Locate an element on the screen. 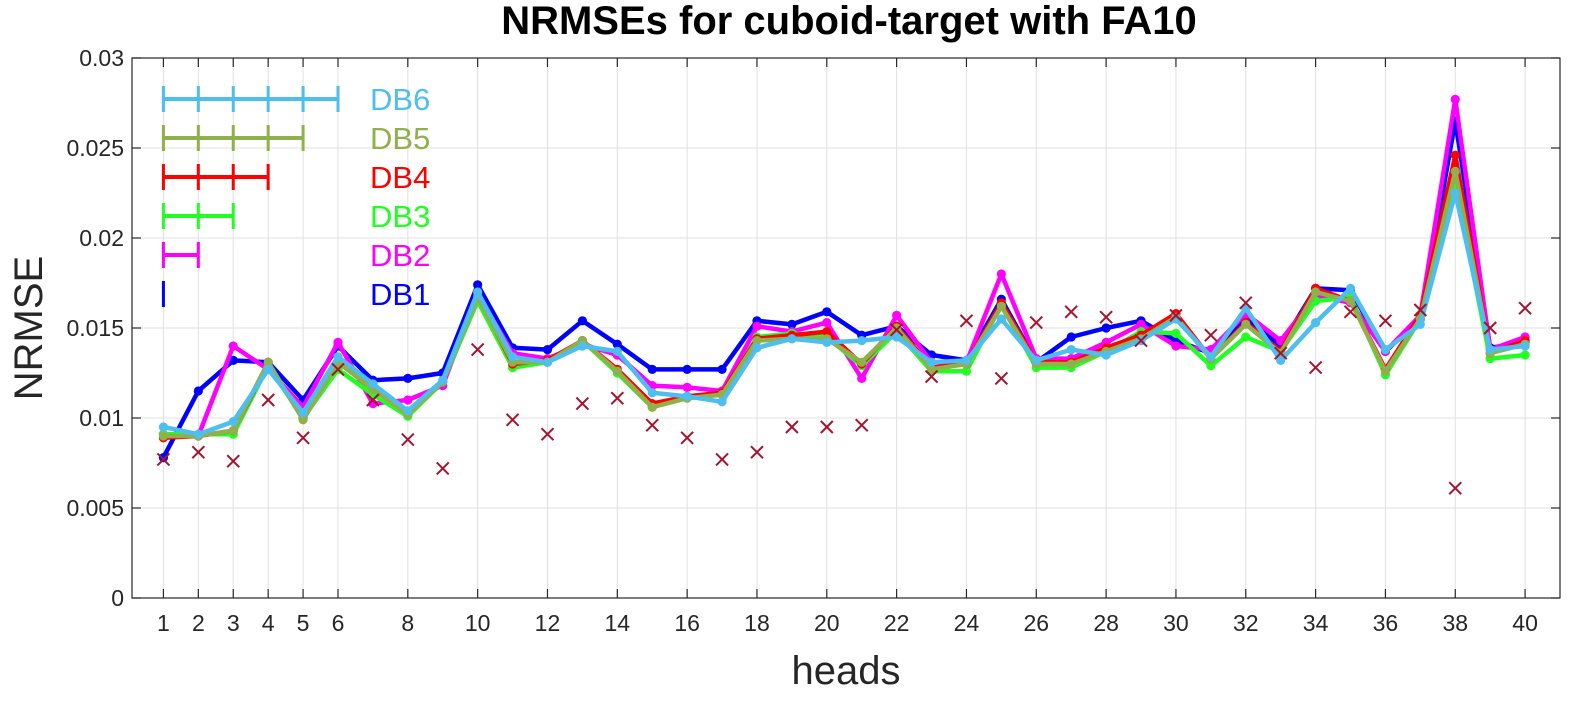  x-tick-label: 16 is located at coordinates (687, 623).